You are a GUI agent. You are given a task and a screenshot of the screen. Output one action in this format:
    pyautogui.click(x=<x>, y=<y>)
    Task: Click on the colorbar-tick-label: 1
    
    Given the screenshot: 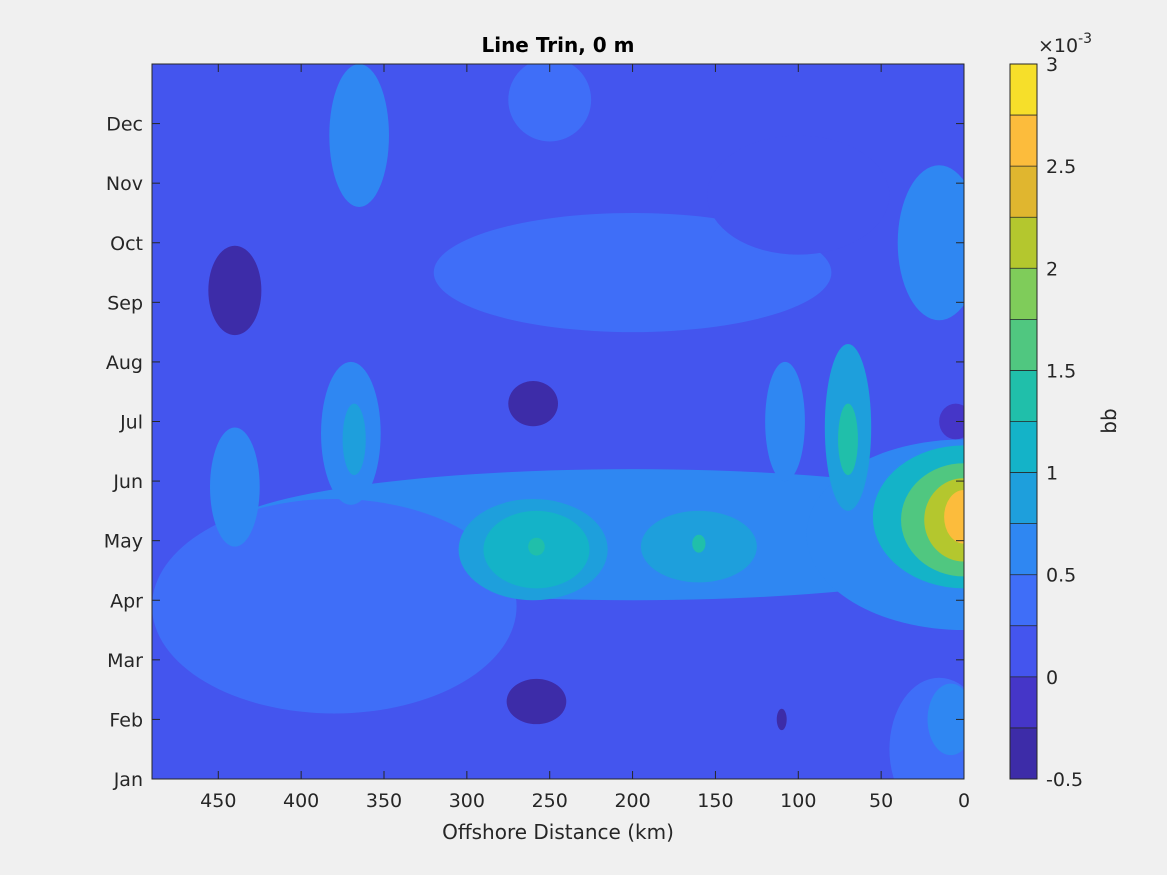 What is the action you would take?
    pyautogui.click(x=1052, y=474)
    